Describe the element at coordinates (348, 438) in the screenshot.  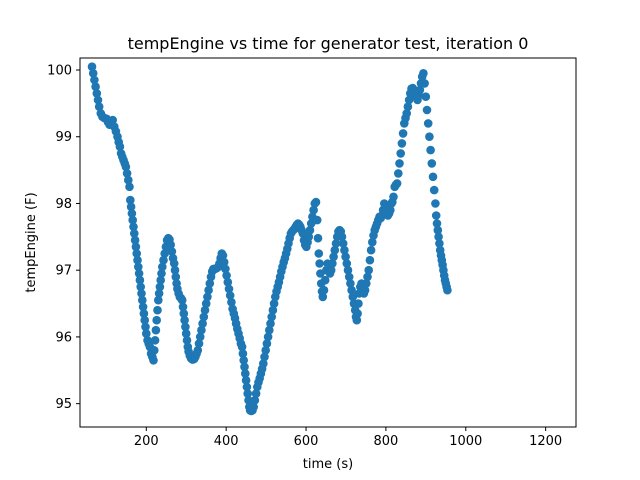
I see `x-axis-ticks: 200 400 600 800 1000 1200` at that location.